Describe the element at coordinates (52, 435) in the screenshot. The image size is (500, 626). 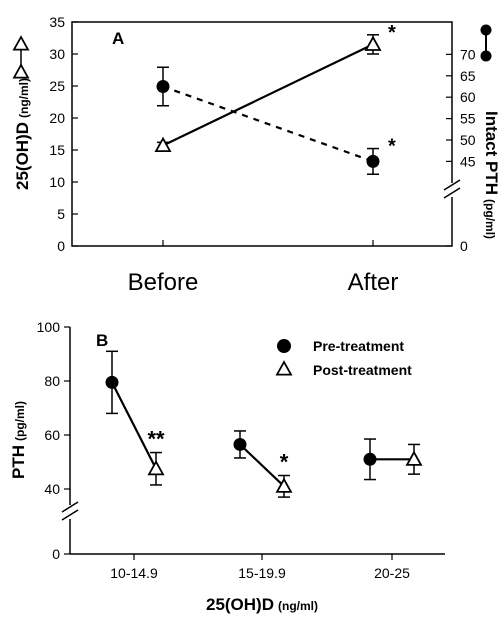
I see `y-tick-label: 60` at that location.